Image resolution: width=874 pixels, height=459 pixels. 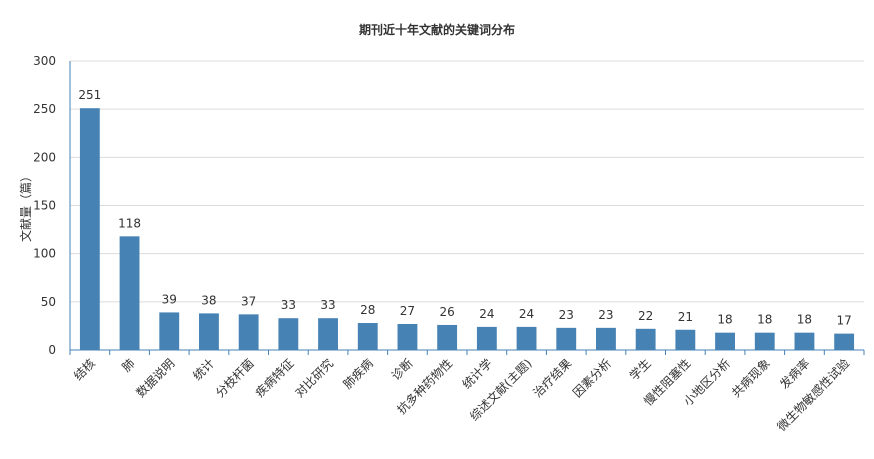 I want to click on chart-title: 期刊近十年文献的关键词分布, so click(x=436, y=30).